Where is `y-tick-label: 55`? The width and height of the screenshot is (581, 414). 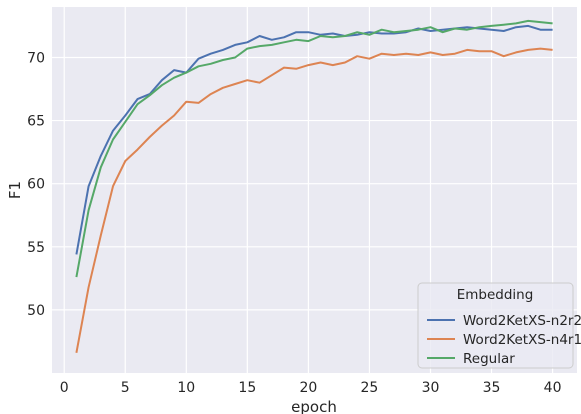
y-tick-label: 55 is located at coordinates (36, 248).